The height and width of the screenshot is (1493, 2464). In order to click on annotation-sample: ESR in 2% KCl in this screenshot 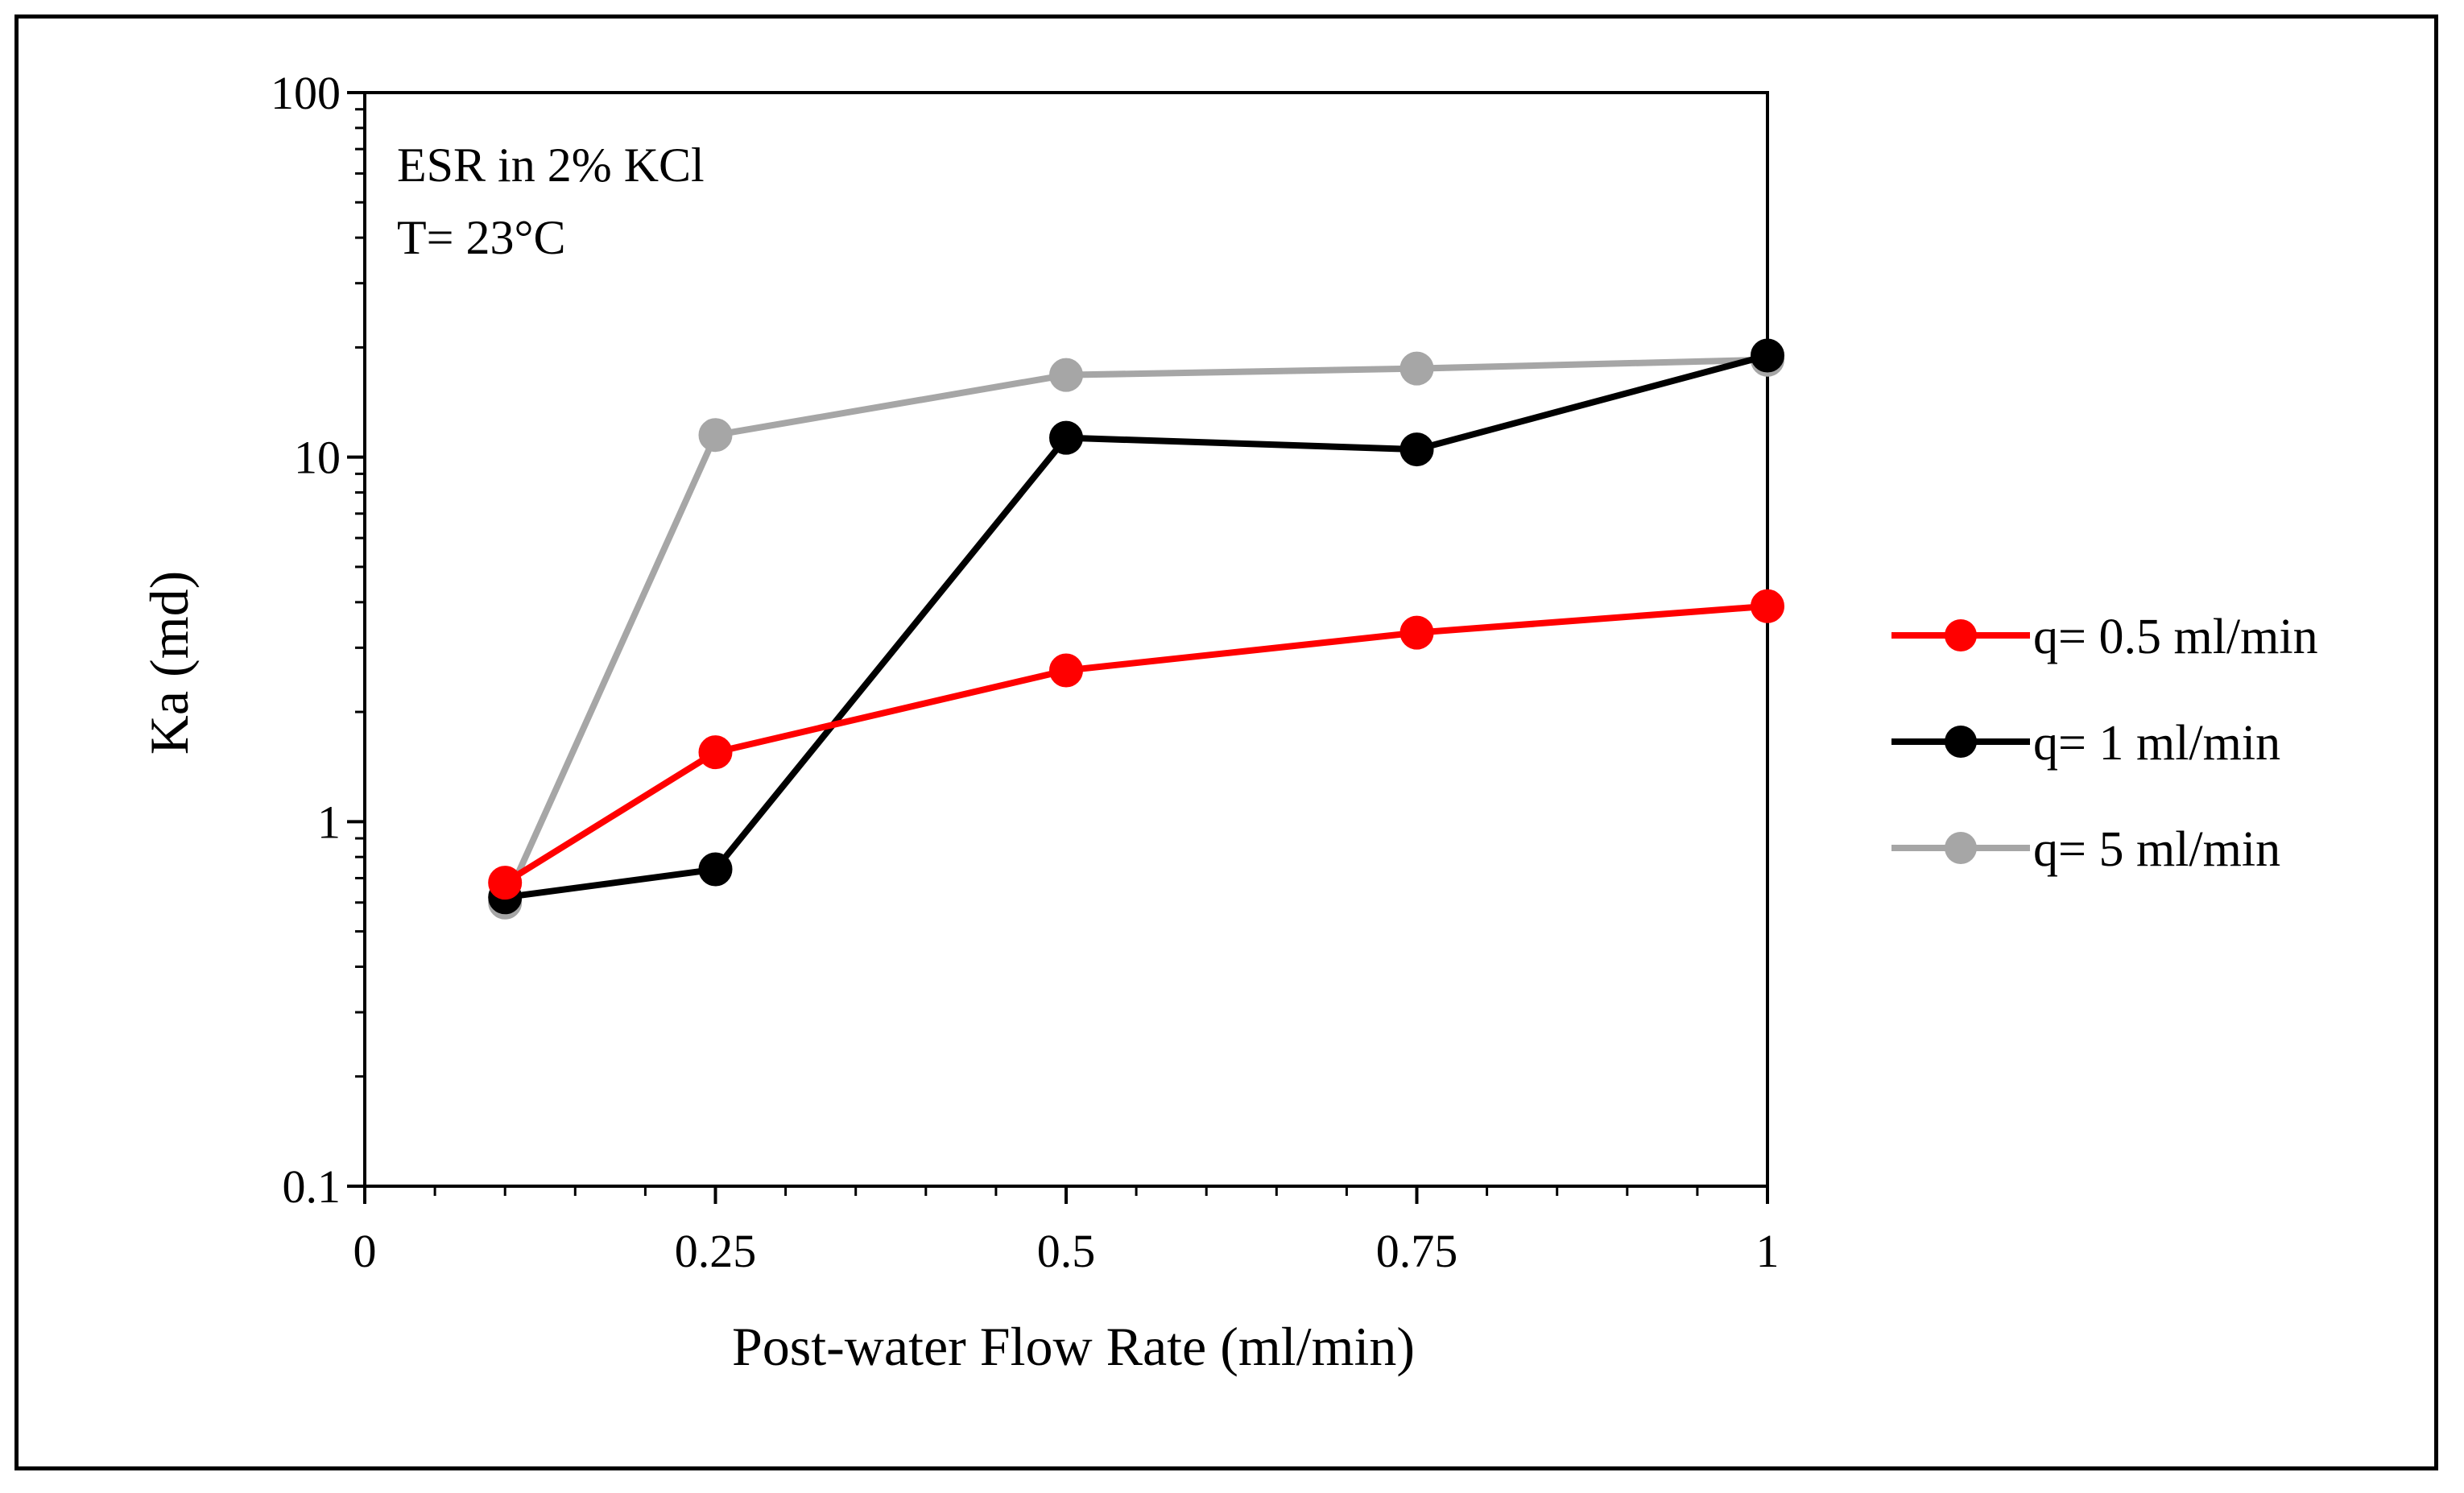, I will do `click(551, 165)`.